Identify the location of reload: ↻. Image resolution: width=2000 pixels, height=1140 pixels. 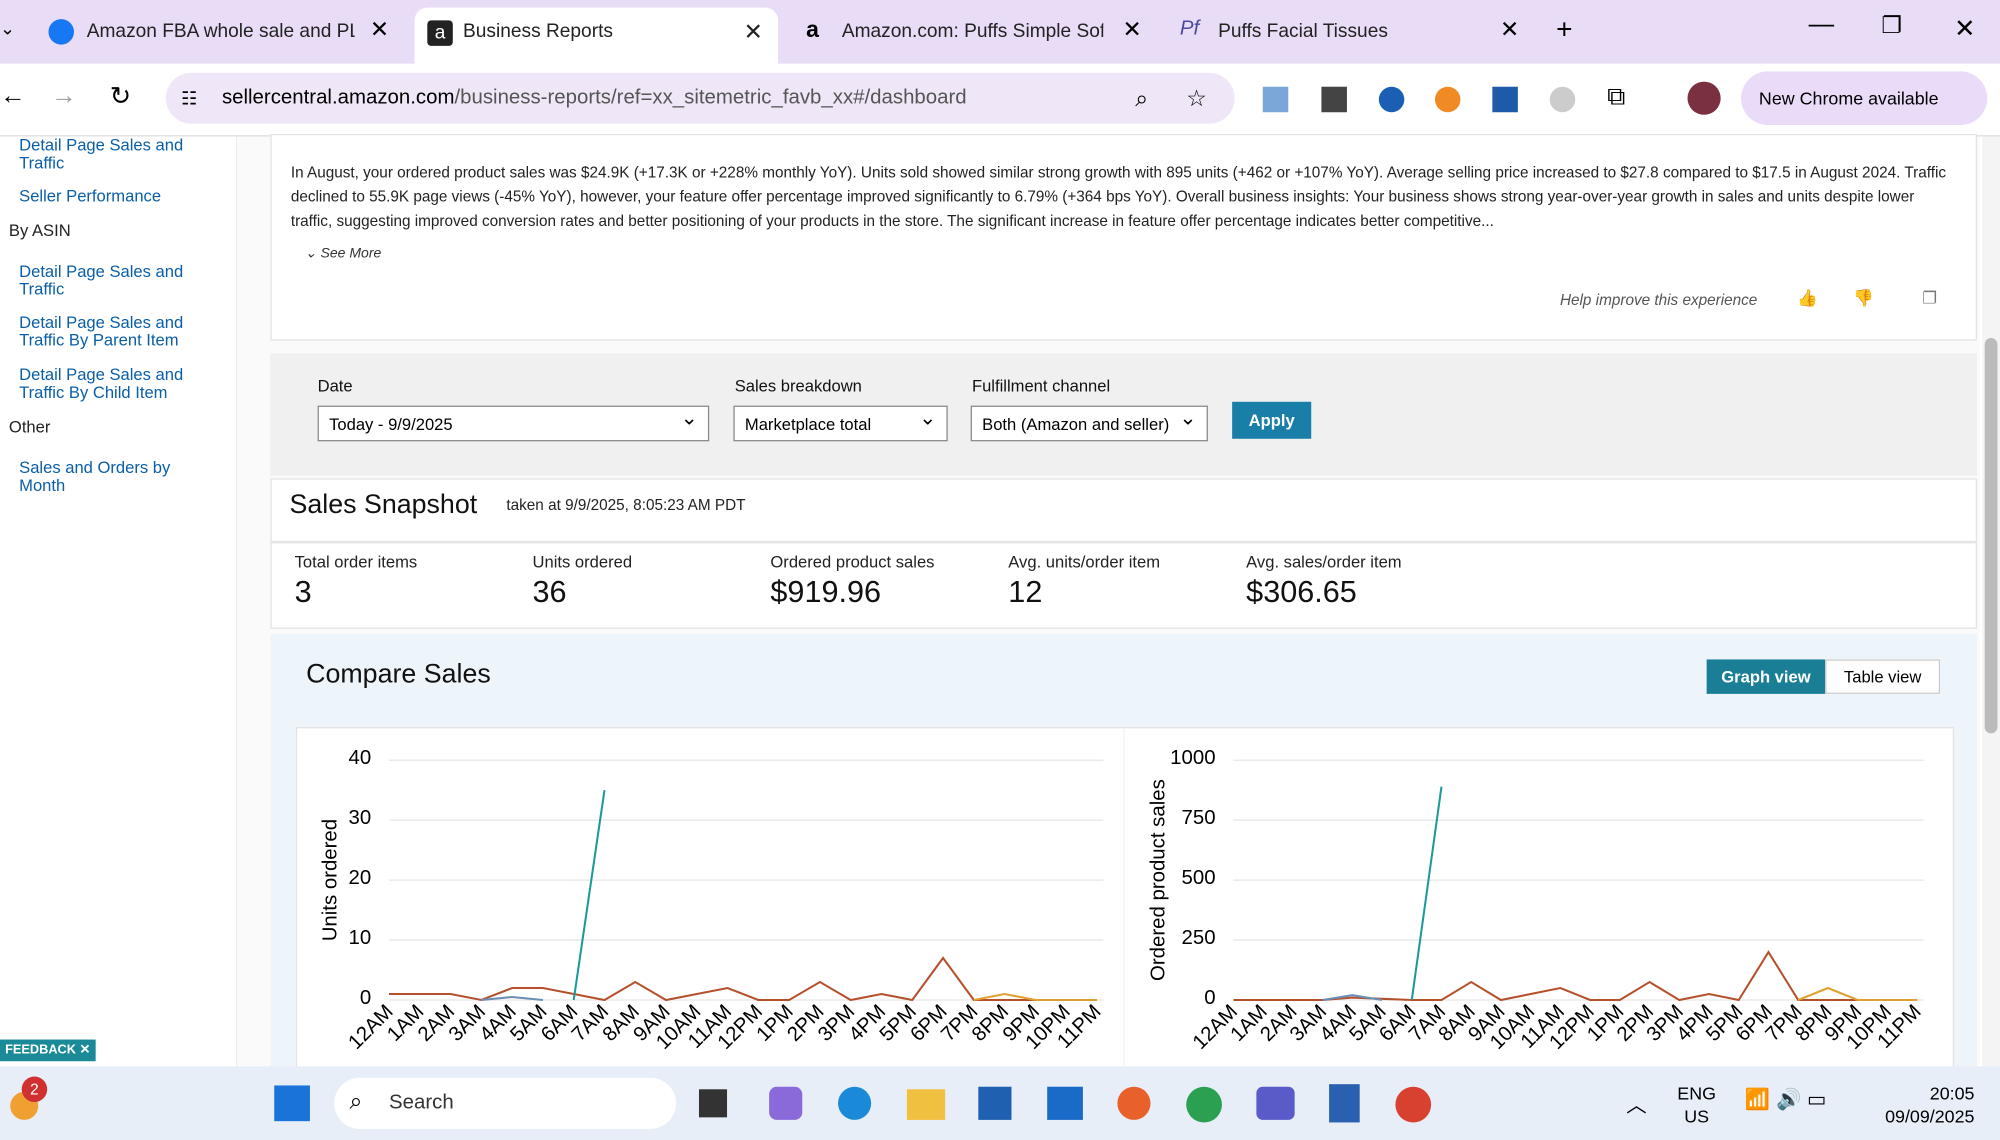
(120, 96).